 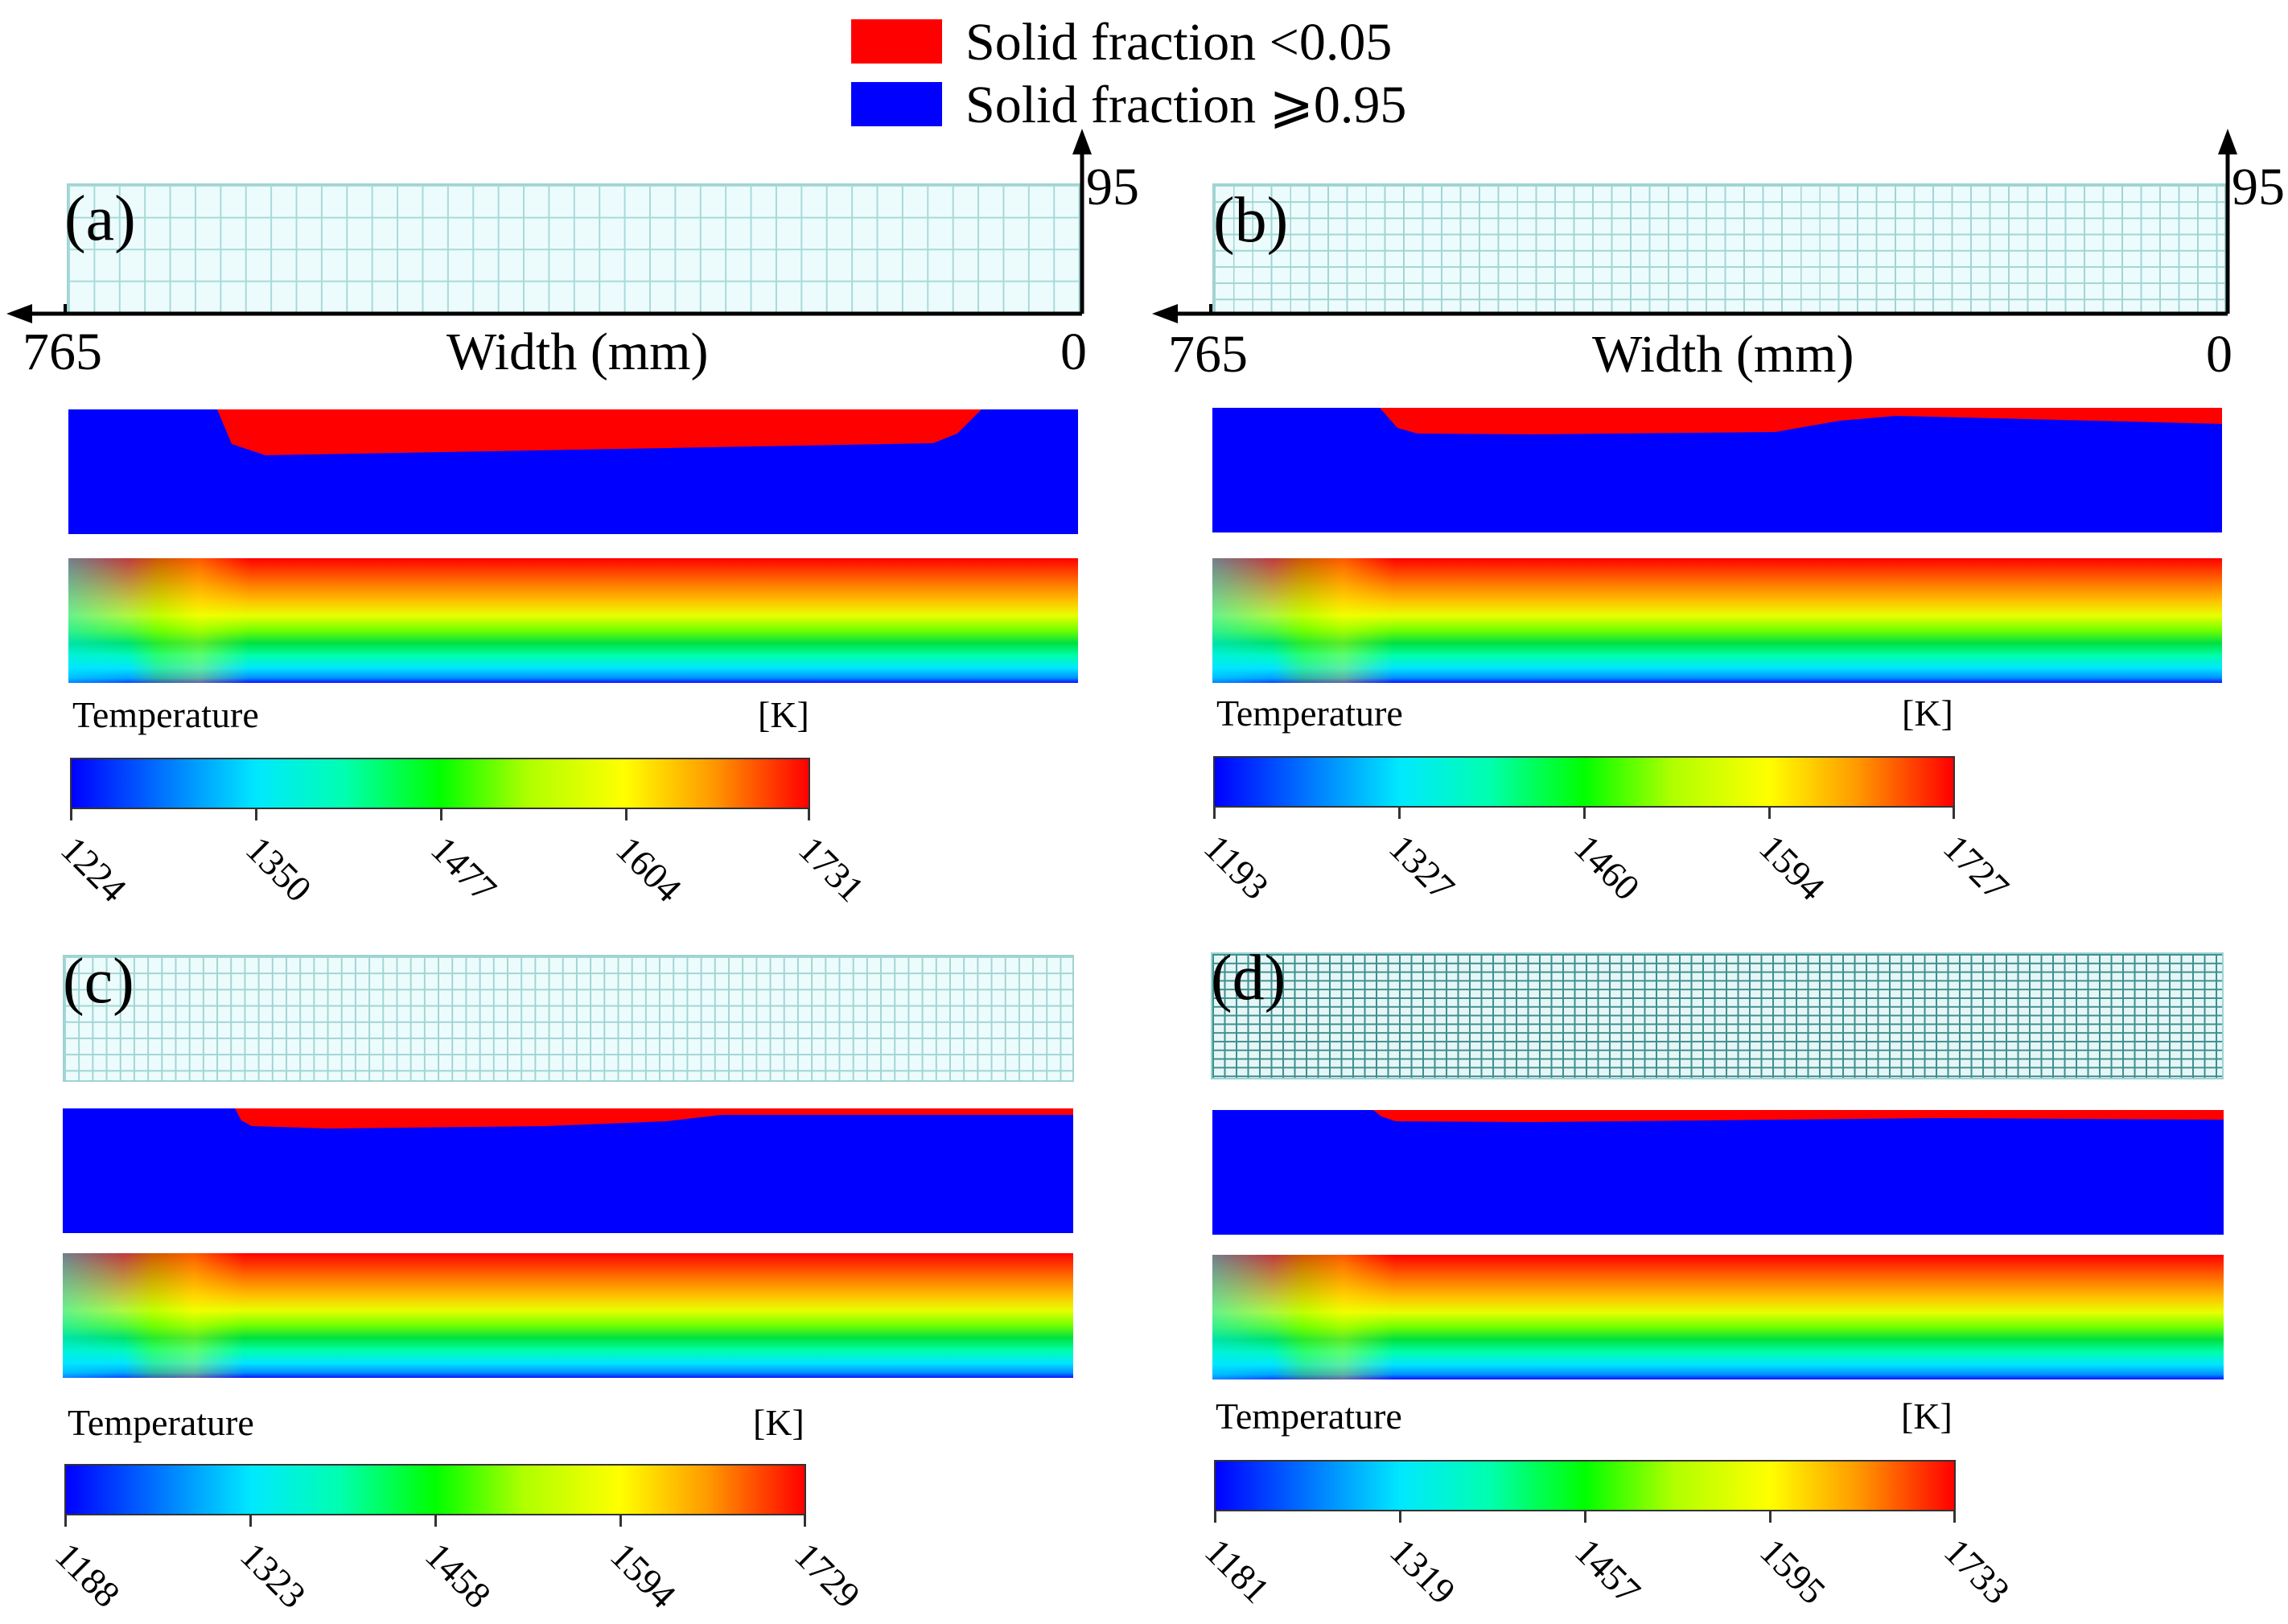 I want to click on solid-region-c, so click(x=568, y=1170).